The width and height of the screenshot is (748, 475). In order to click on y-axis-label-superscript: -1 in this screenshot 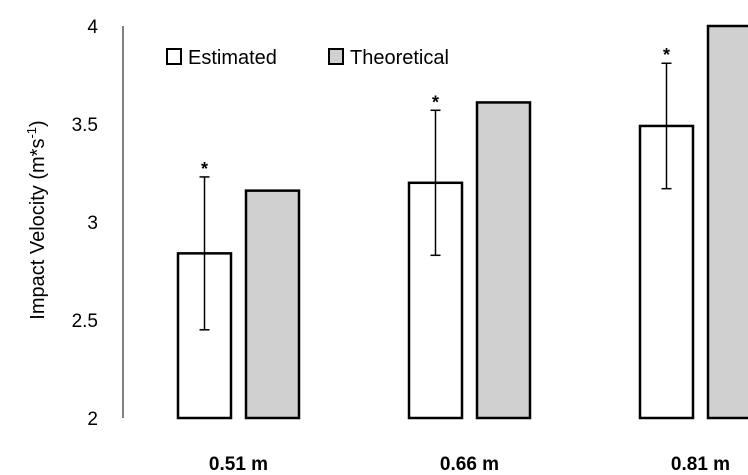, I will do `click(31, 133)`.